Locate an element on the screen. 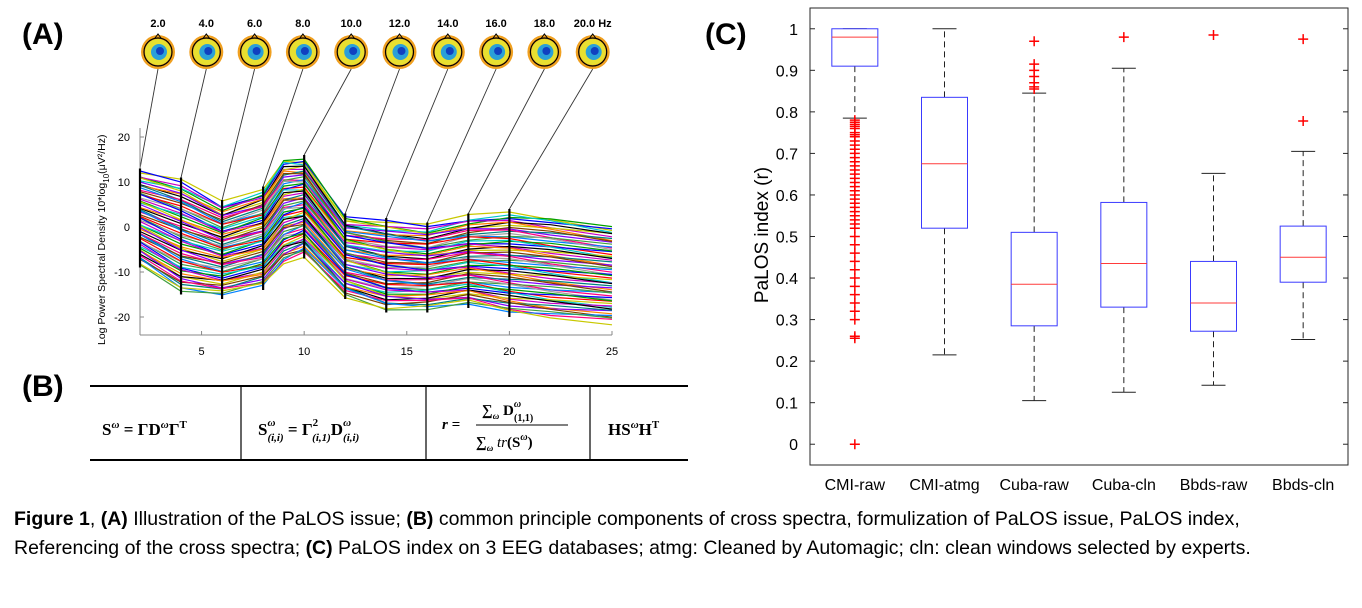 The width and height of the screenshot is (1362, 608). x-tick-label: 10 is located at coordinates (304, 352).